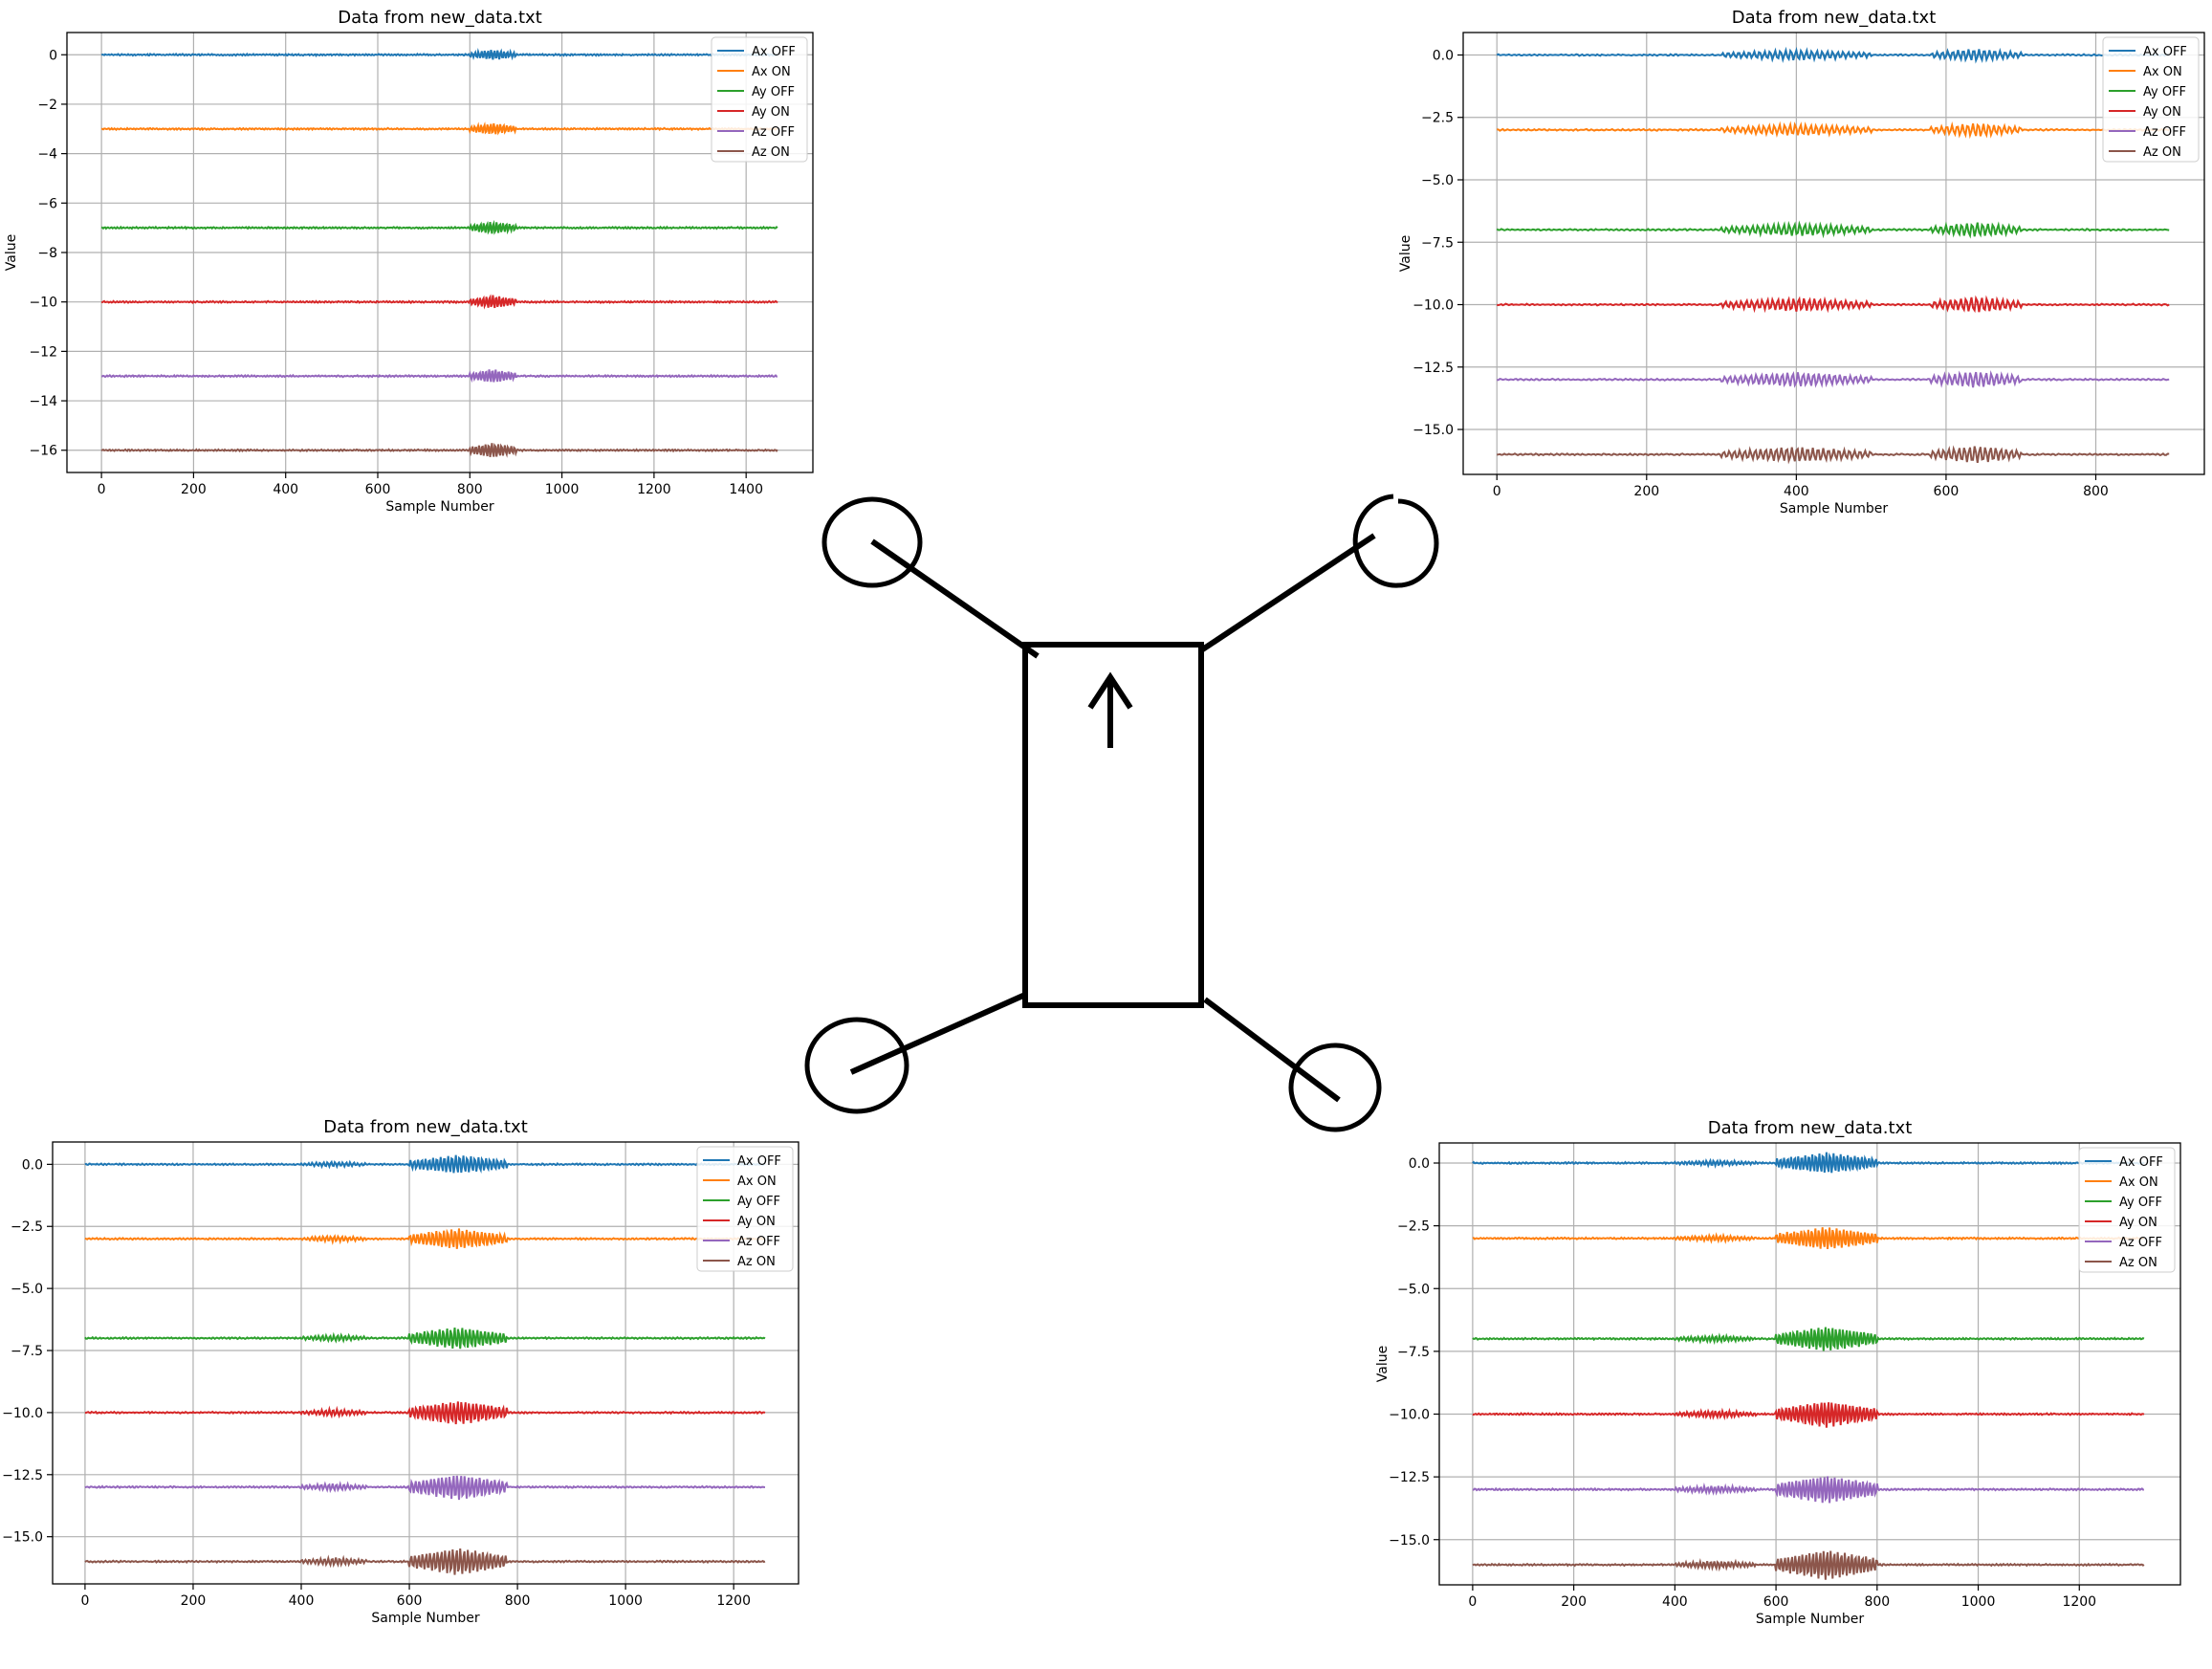 The image size is (2212, 1669). Describe the element at coordinates (1335, 1087) in the screenshot. I see `rotor-rear-right` at that location.